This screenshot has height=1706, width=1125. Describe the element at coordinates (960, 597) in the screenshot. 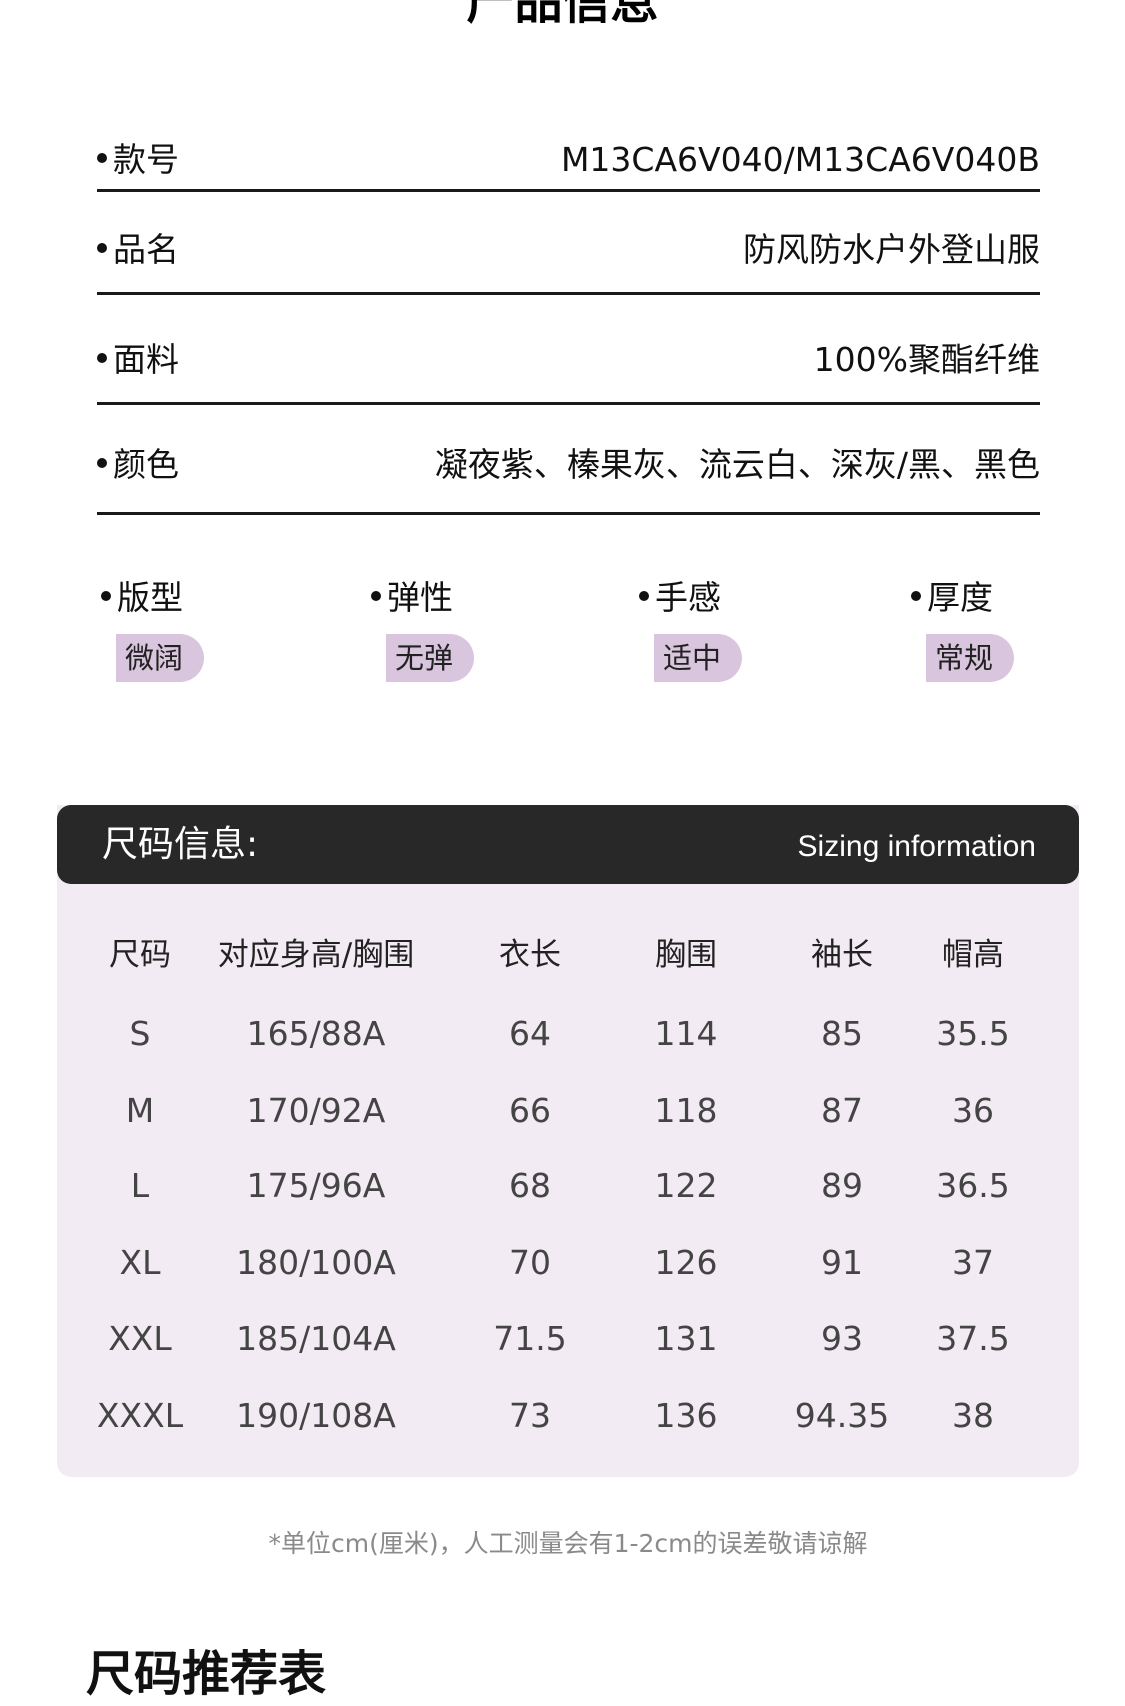

I see `attribute-label-text: 厚度` at that location.